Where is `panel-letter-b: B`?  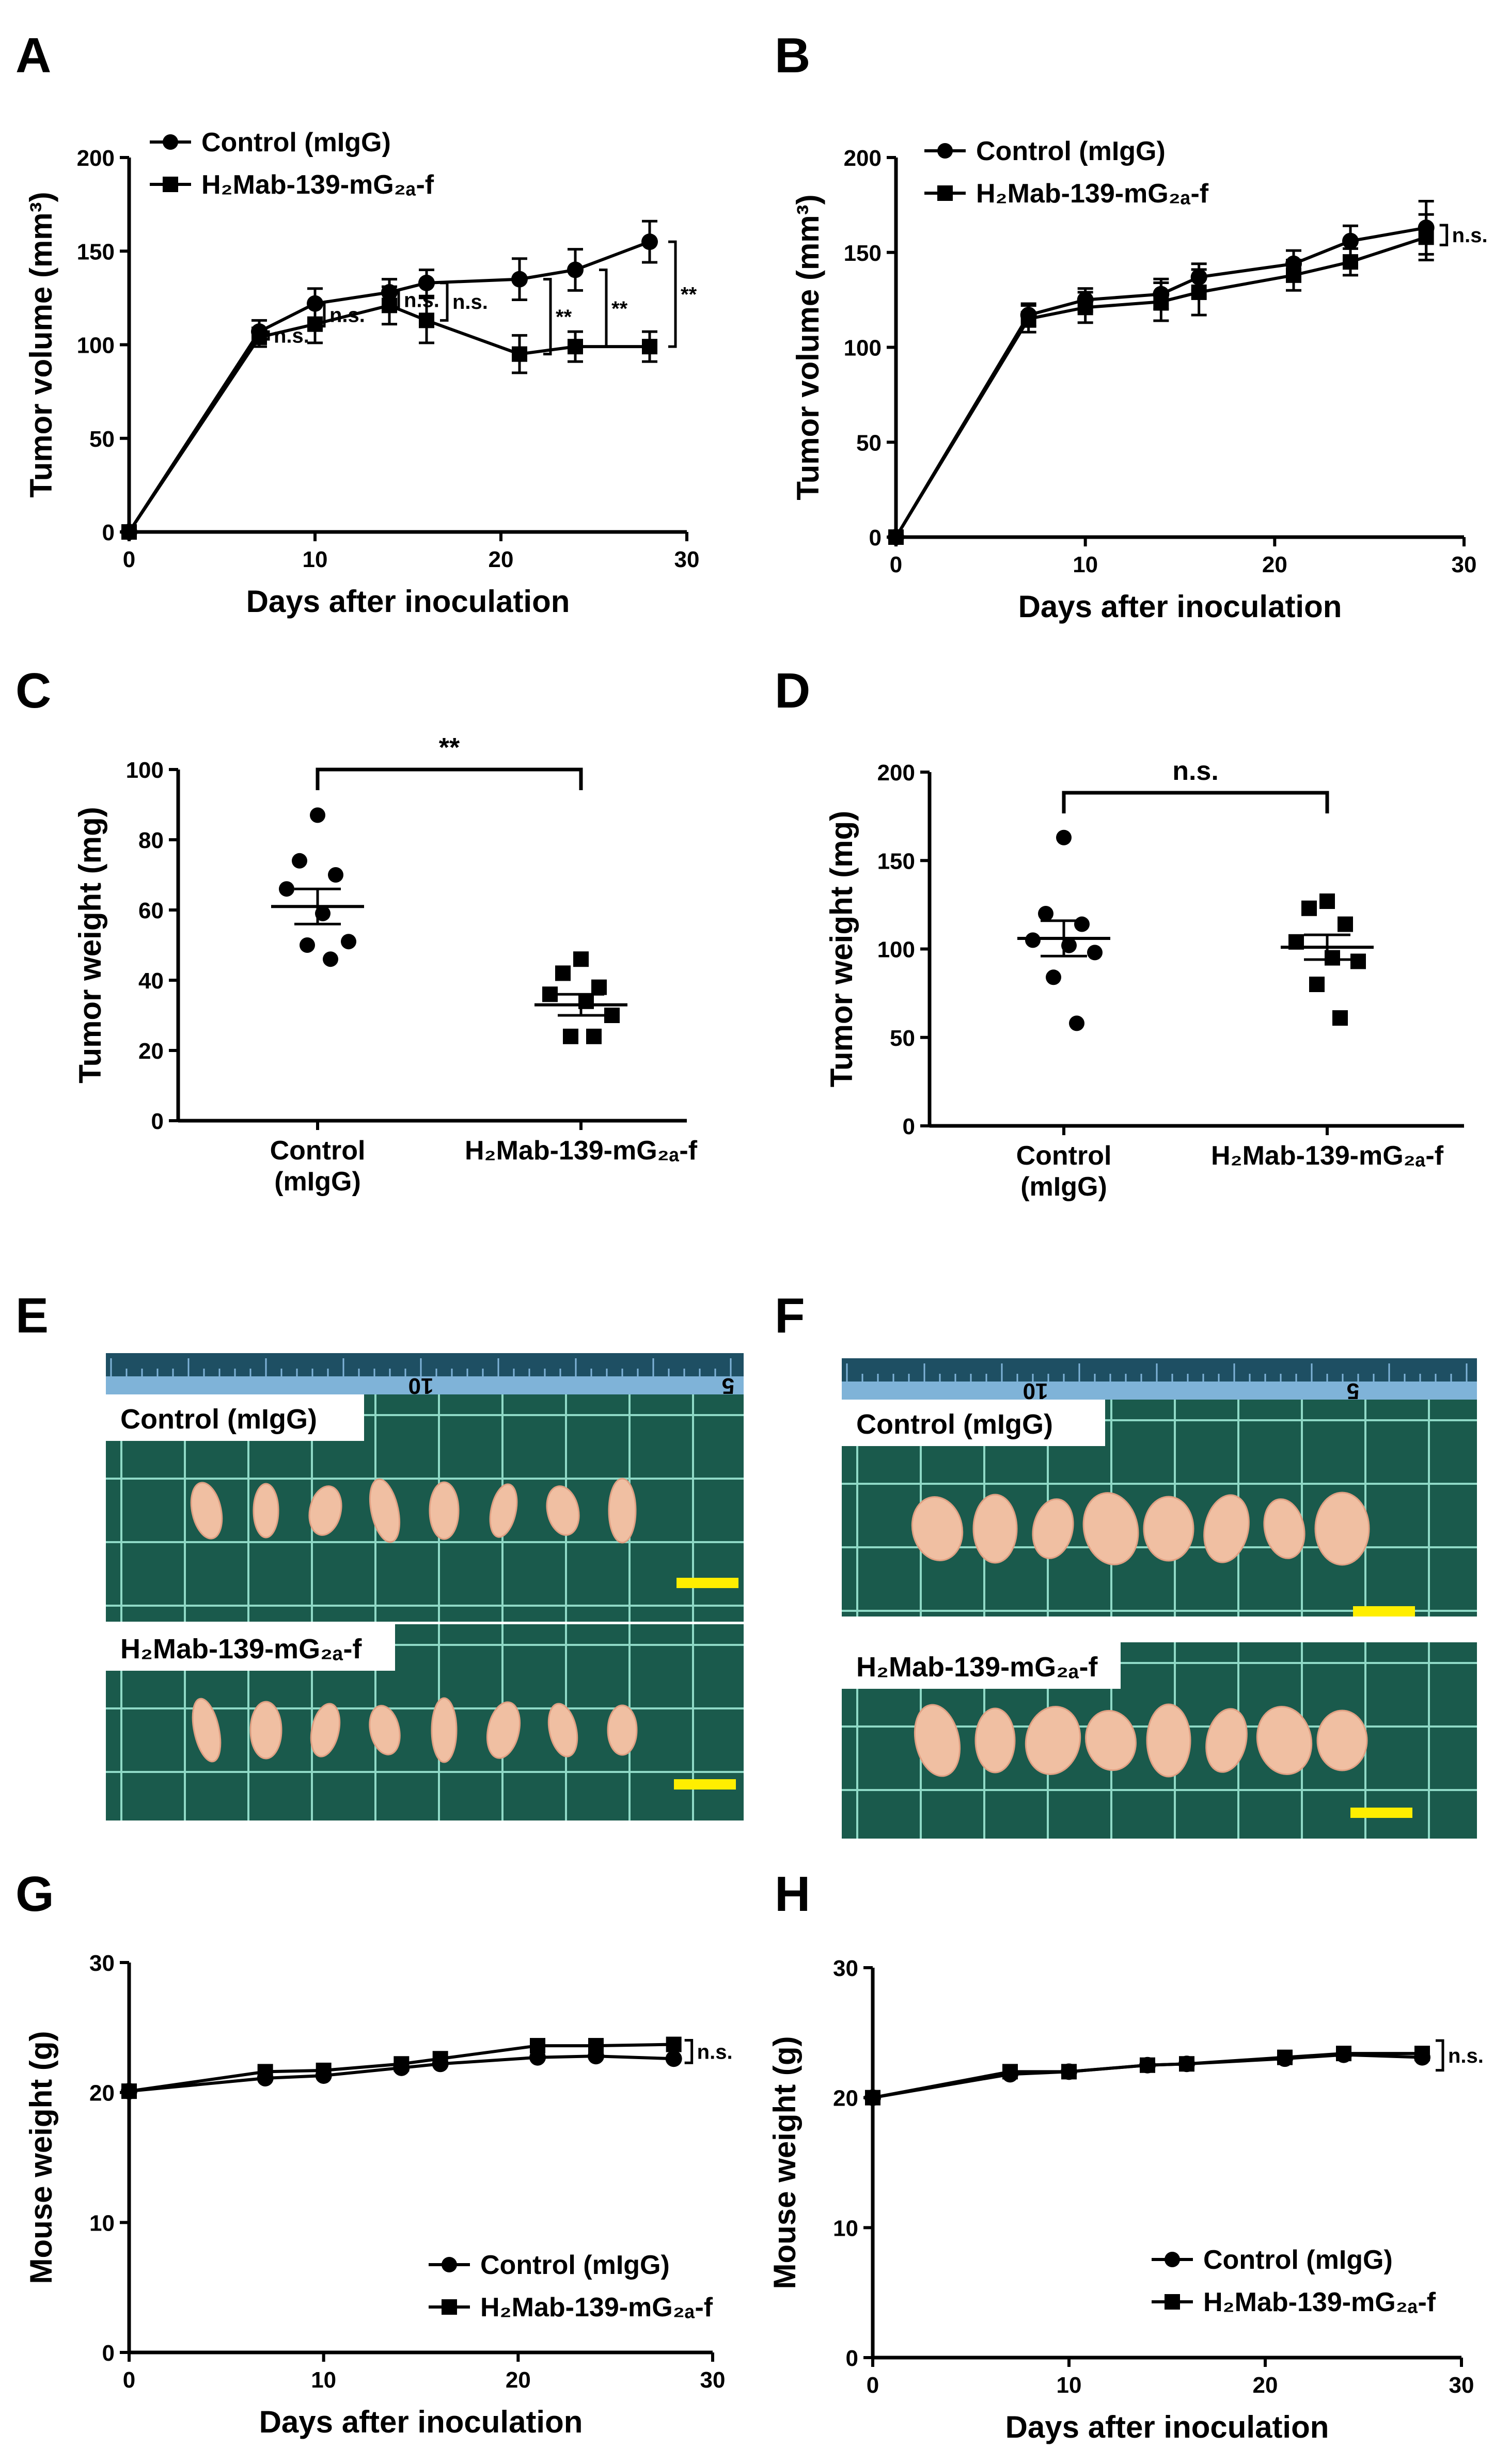 panel-letter-b: B is located at coordinates (793, 55).